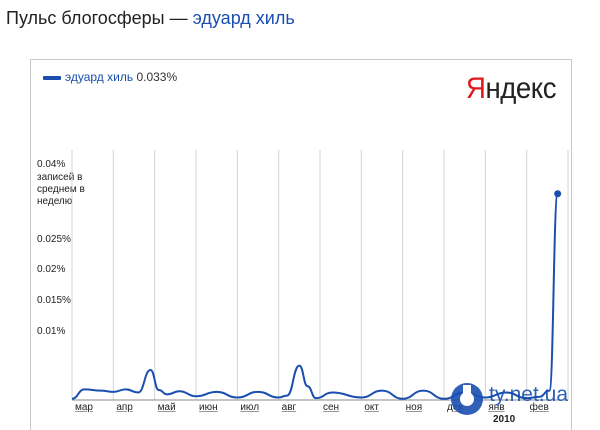 The height and width of the screenshot is (430, 600). I want to click on y-tick-label: 0.025%, so click(54, 239).